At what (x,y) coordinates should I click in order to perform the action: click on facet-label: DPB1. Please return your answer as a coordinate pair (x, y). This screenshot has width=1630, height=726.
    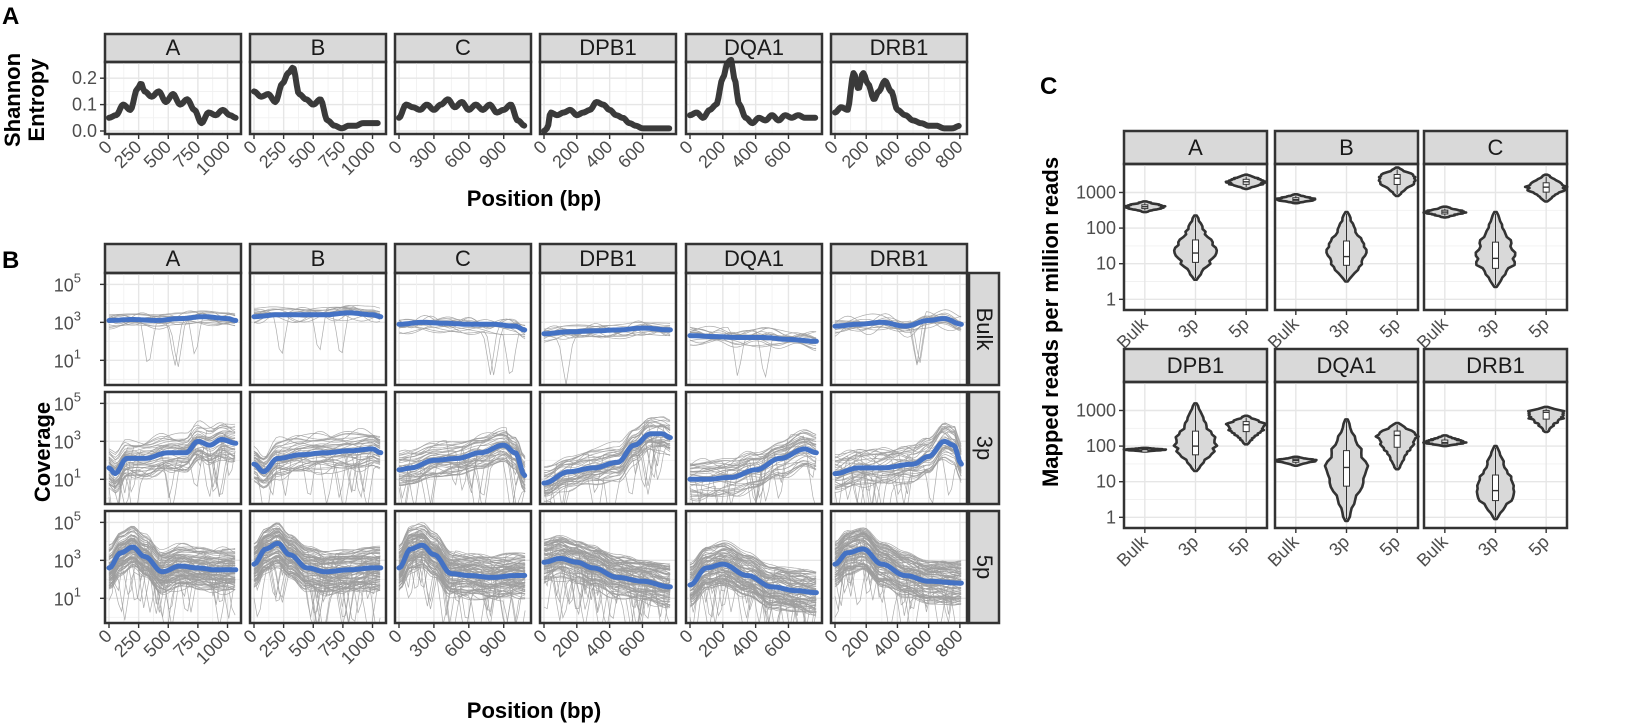
    Looking at the image, I should click on (607, 47).